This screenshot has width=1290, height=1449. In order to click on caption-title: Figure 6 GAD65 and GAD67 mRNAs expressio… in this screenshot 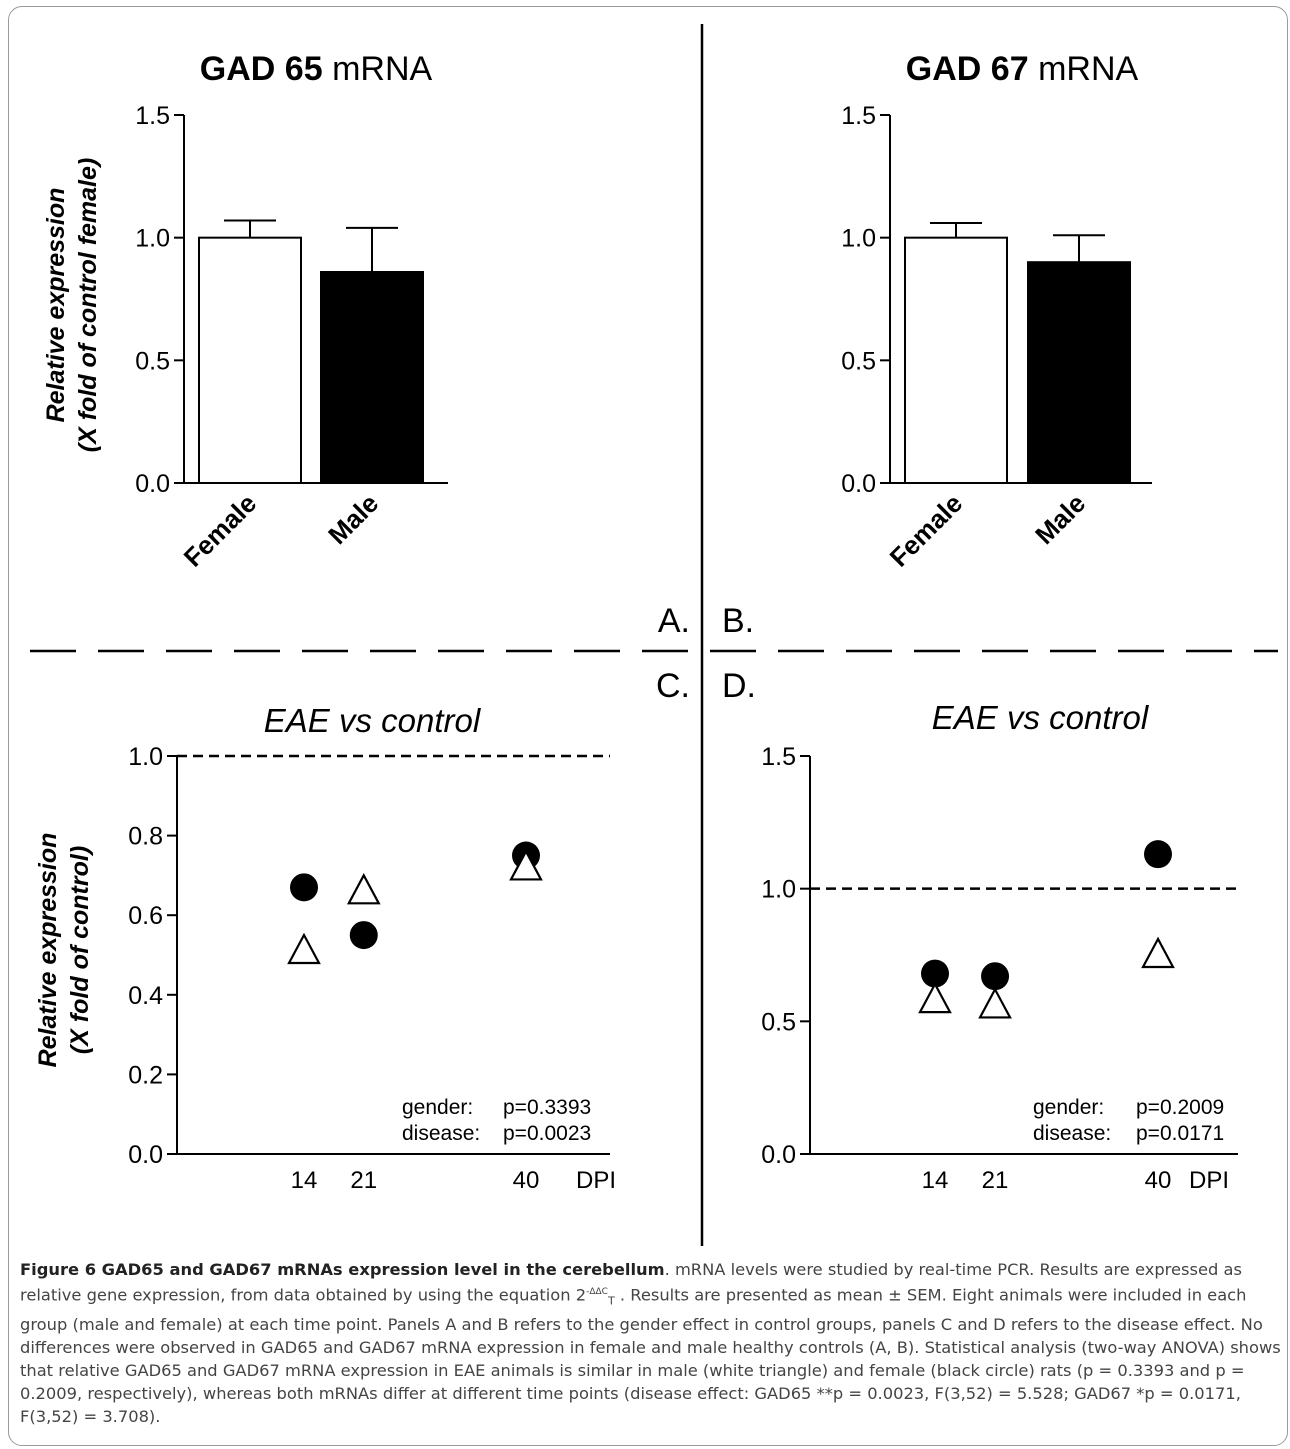, I will do `click(342, 1269)`.